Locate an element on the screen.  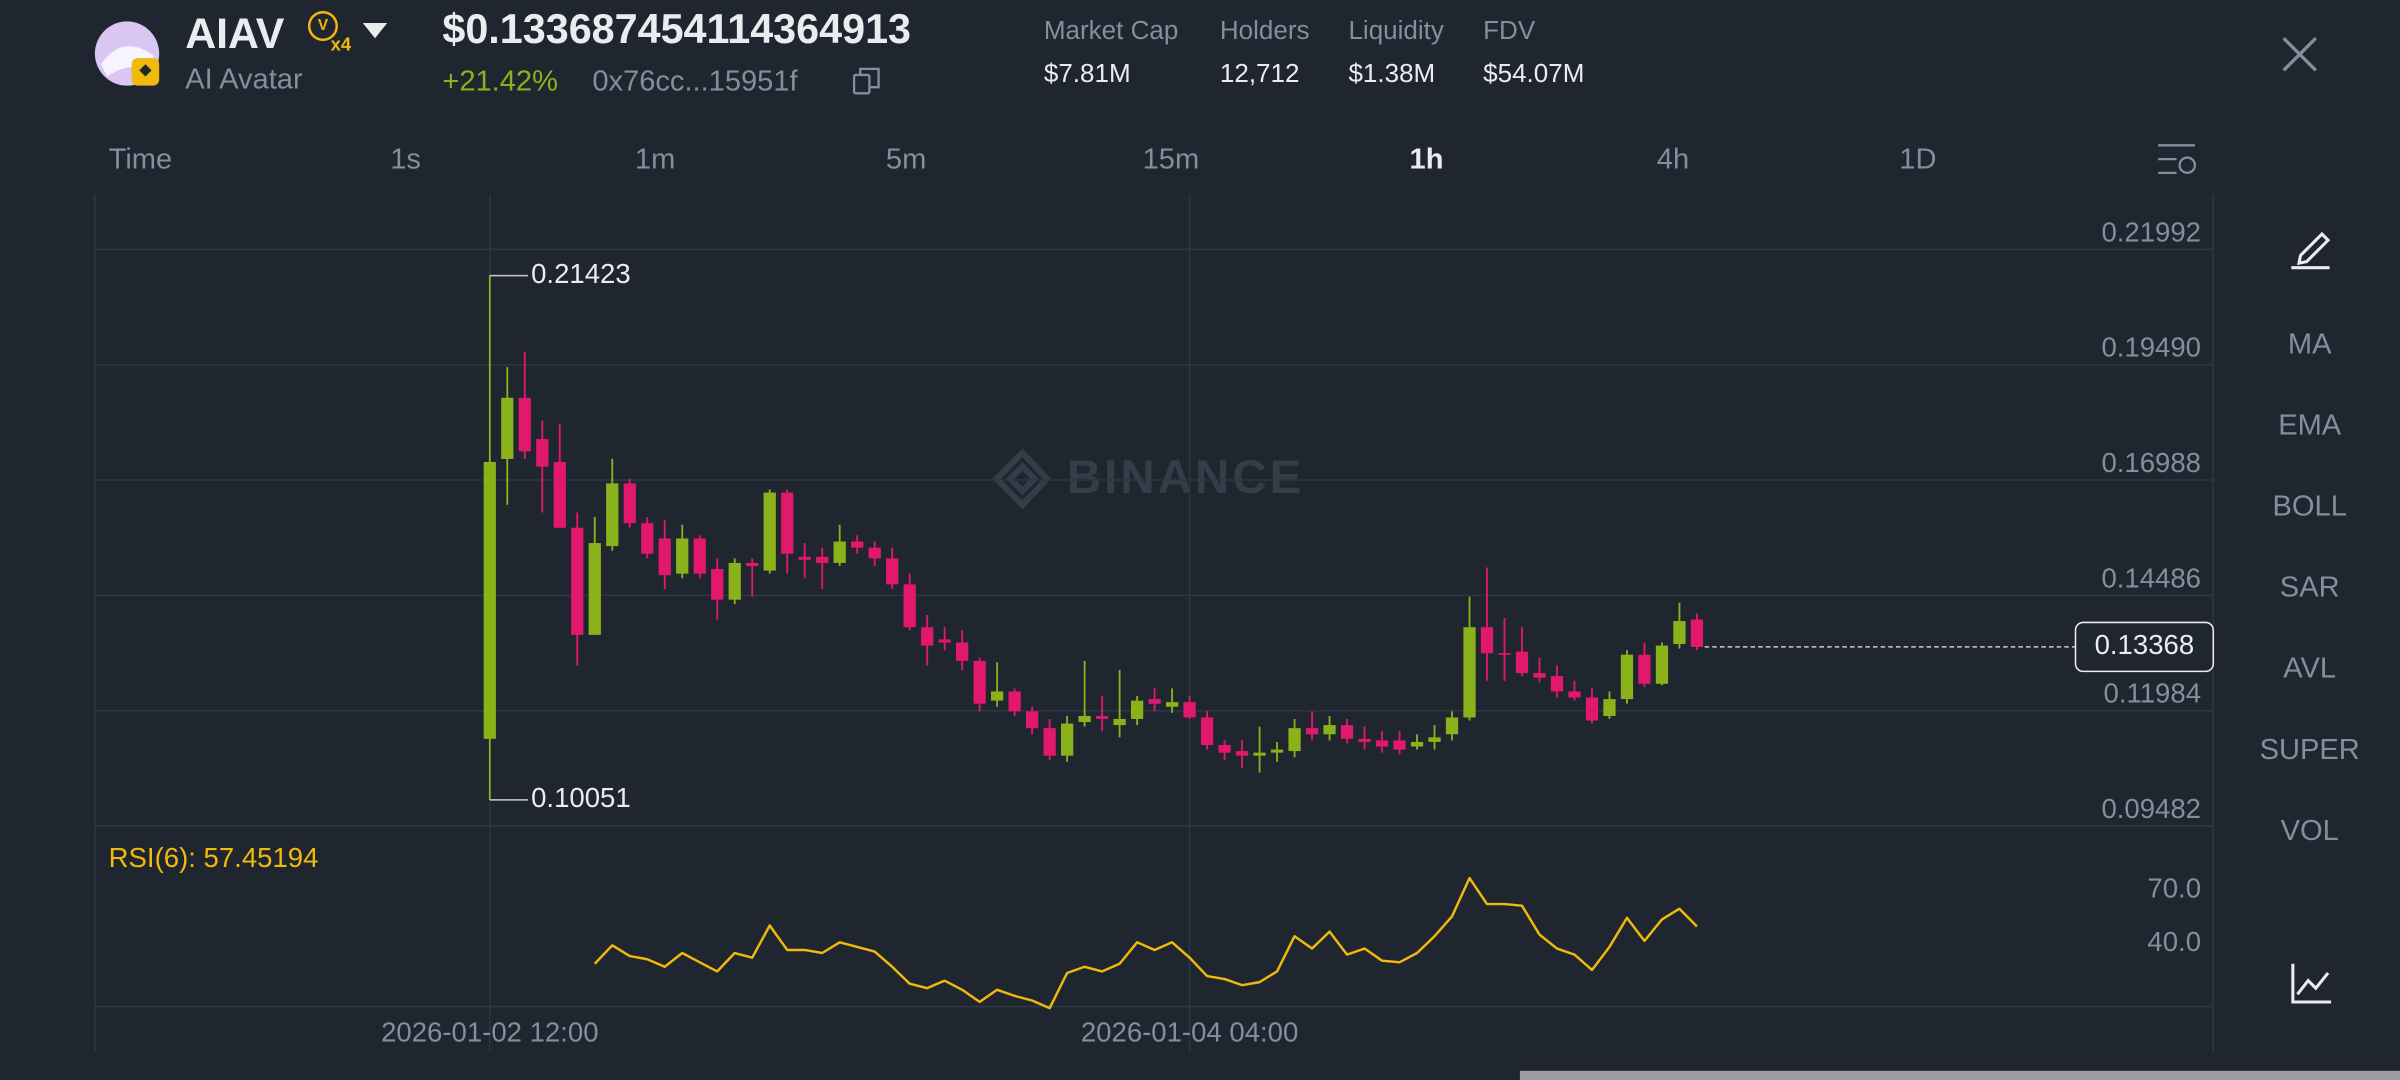
interval-tab: 5m is located at coordinates (906, 159).